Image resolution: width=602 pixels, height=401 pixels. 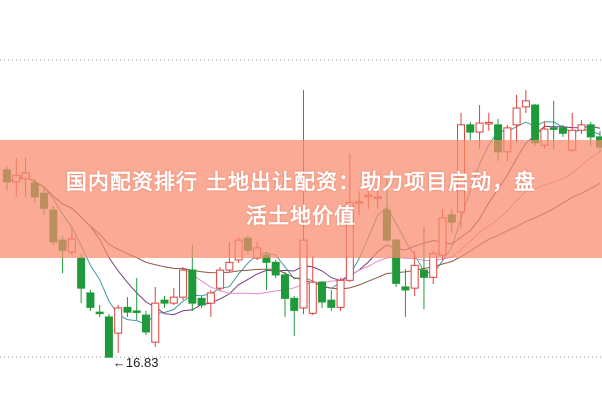 I want to click on headline-line-2: 活土地价值, so click(x=301, y=216).